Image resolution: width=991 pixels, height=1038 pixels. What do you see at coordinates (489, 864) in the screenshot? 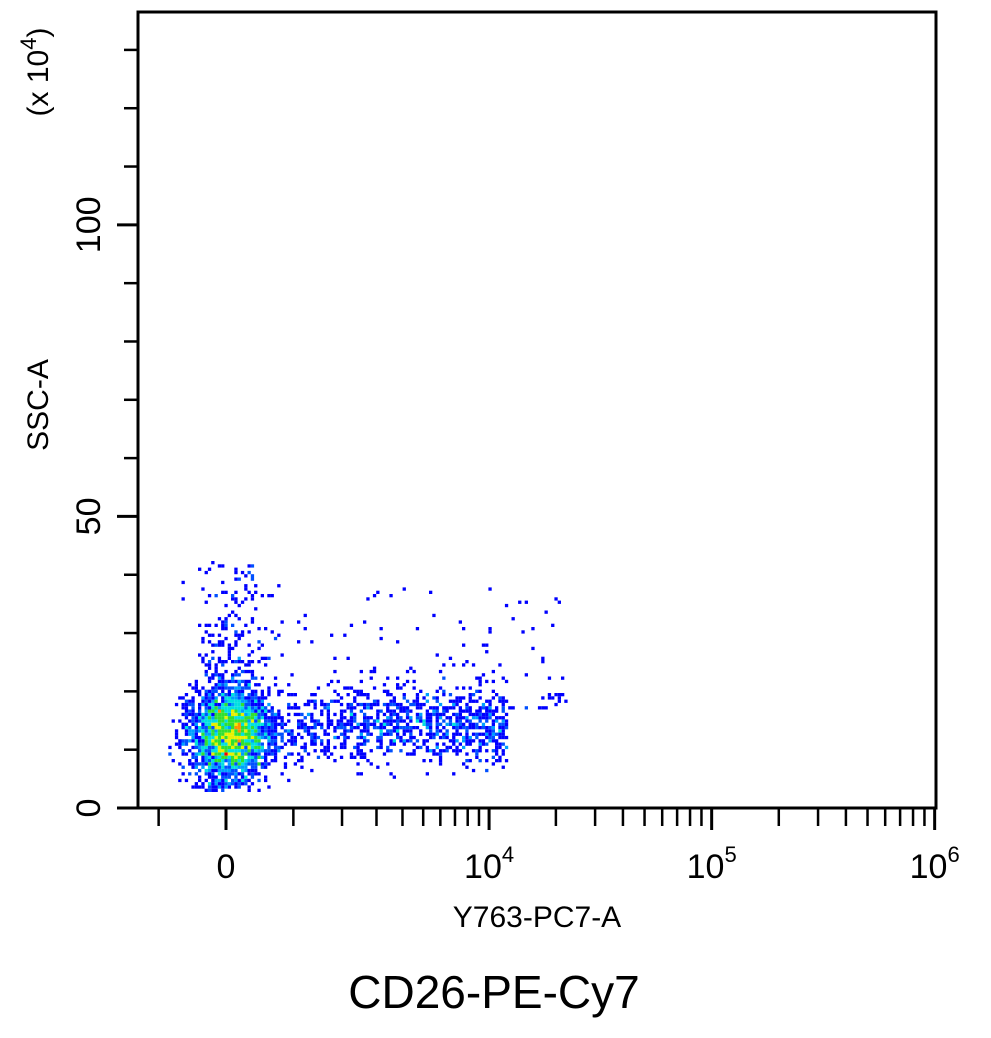
I see `x-tick-label: 104` at bounding box center [489, 864].